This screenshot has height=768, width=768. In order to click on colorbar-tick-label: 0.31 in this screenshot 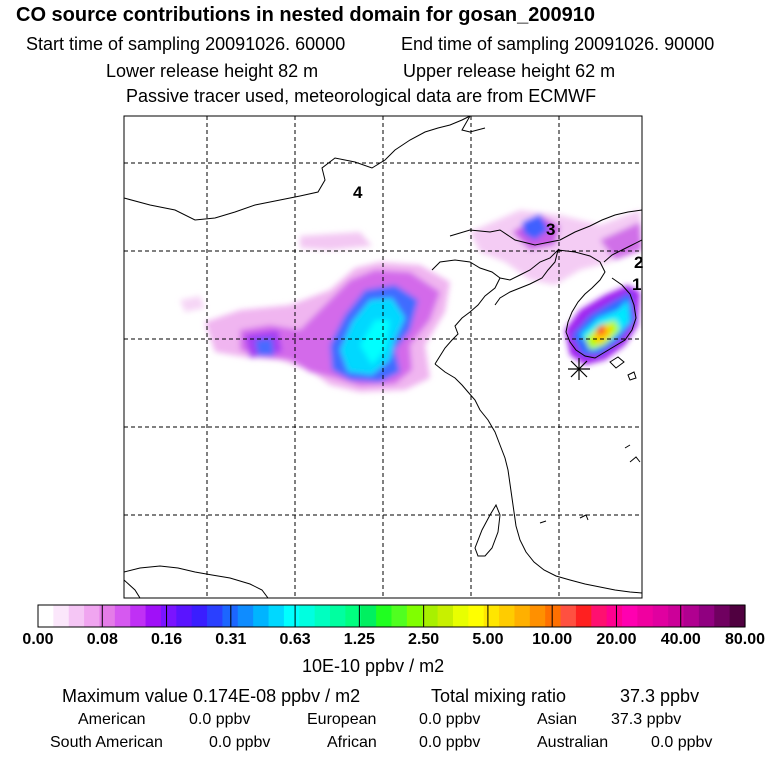, I will do `click(231, 639)`.